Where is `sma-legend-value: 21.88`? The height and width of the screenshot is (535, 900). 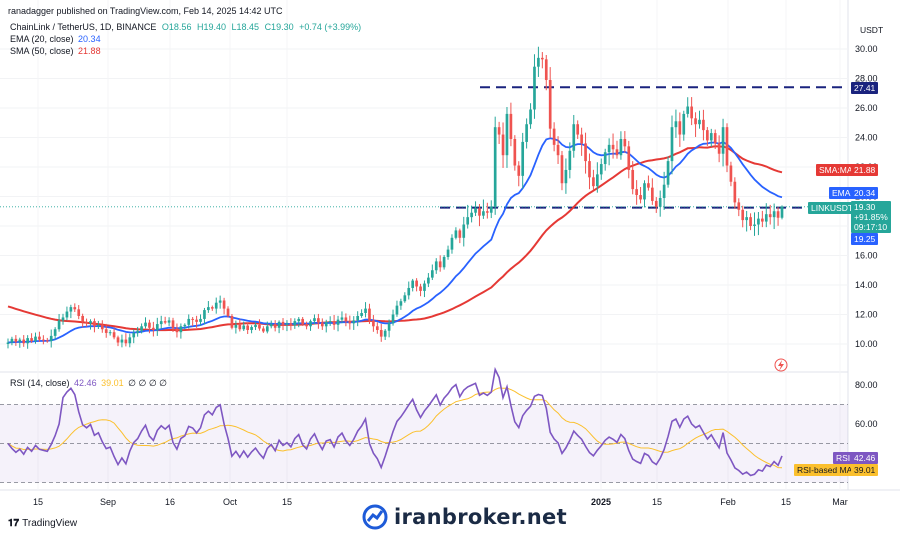 sma-legend-value: 21.88 is located at coordinates (89, 51).